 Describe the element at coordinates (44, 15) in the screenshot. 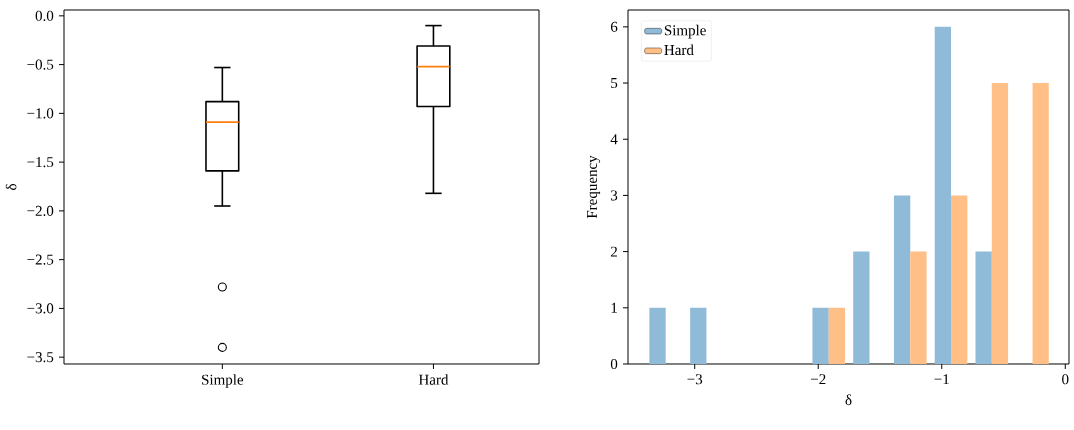

I see `y-tick-label: 0.0` at that location.